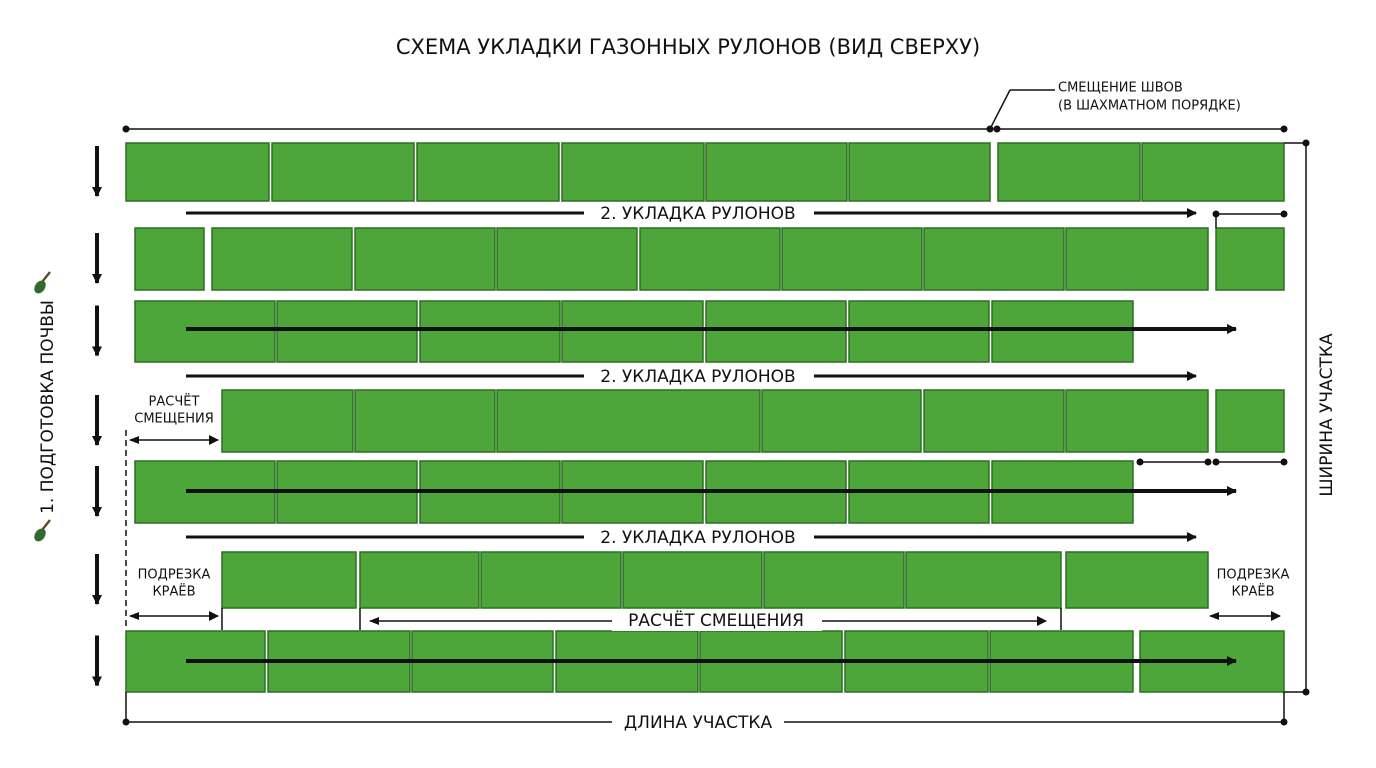  Describe the element at coordinates (48, 407) in the screenshot. I see `soil-label: 1. ПОДГОТОВКА ПОЧВЫ` at that location.